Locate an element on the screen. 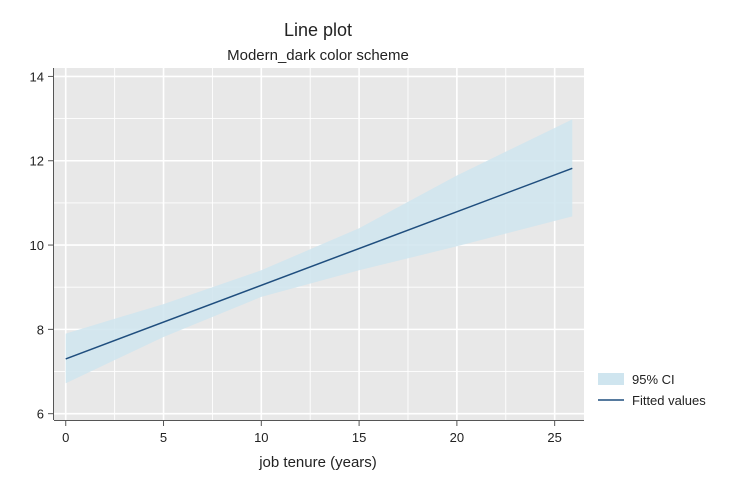 The width and height of the screenshot is (744, 496). x-tick-label: 15 is located at coordinates (359, 437).